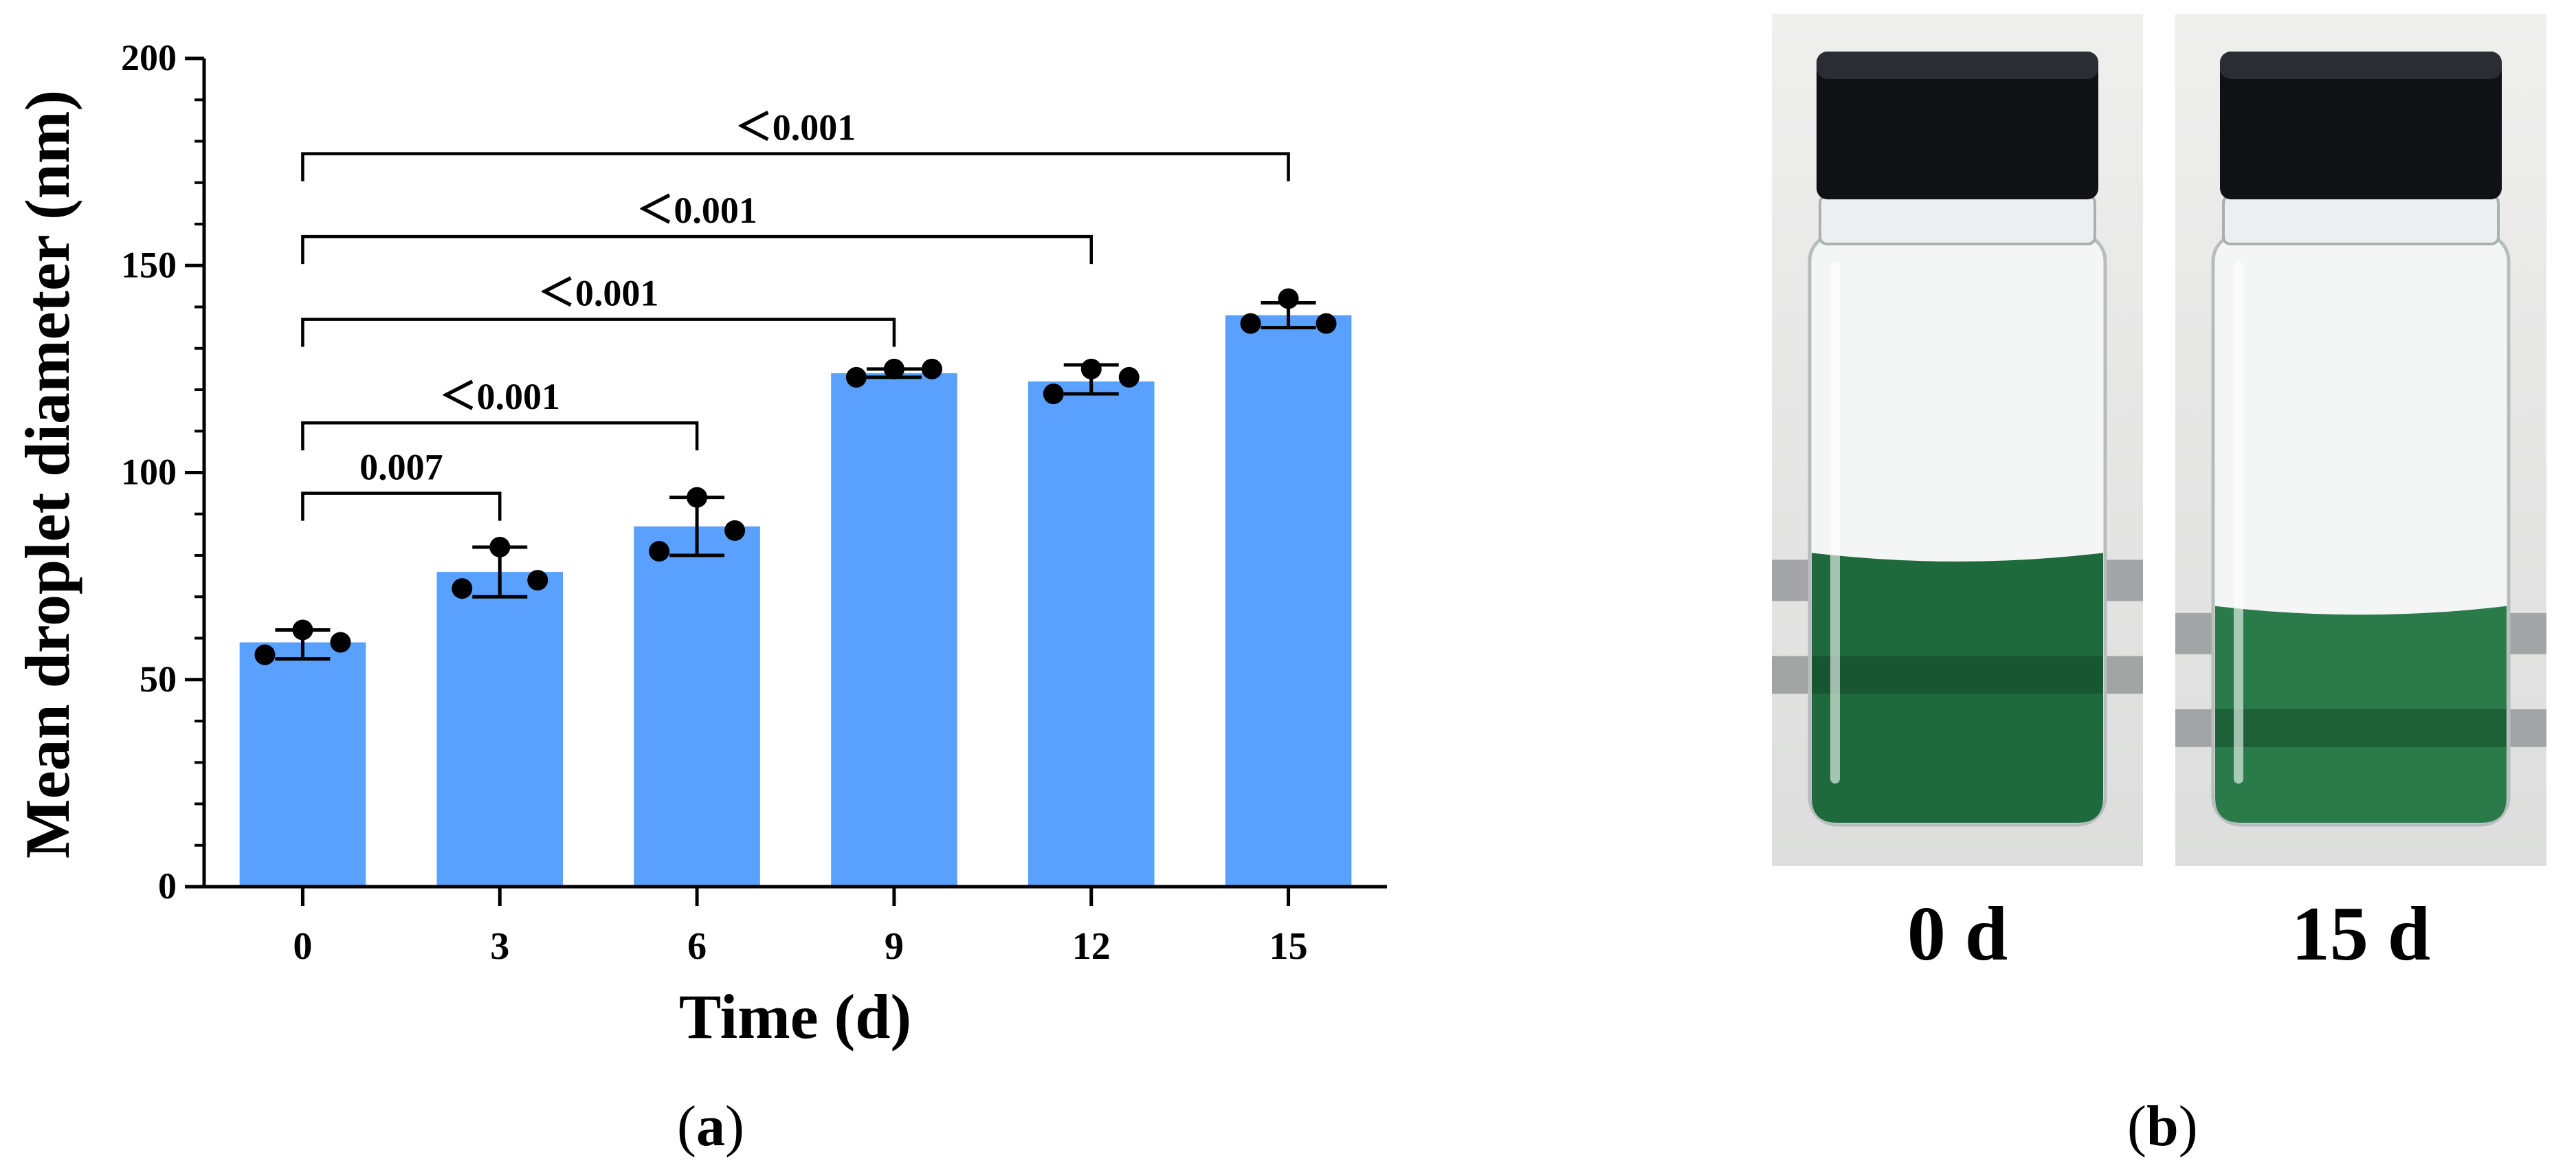  Describe the element at coordinates (2361, 934) in the screenshot. I see `vial-caption-15d: 15 d` at that location.